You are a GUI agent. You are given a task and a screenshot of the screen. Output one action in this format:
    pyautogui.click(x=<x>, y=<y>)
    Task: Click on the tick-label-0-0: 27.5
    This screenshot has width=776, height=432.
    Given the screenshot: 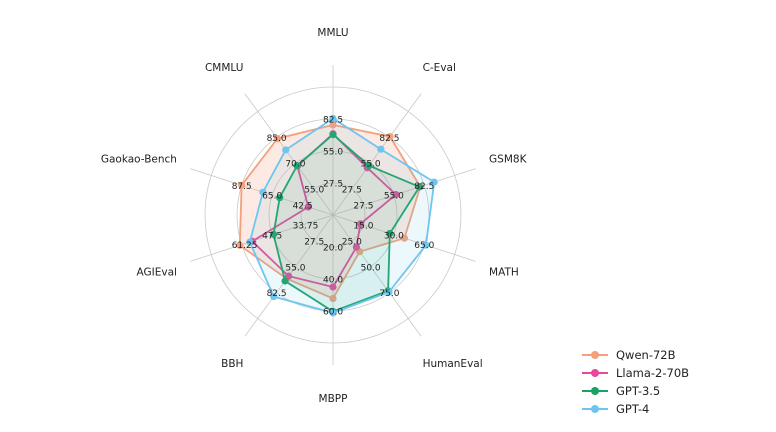 What is the action you would take?
    pyautogui.click(x=333, y=185)
    